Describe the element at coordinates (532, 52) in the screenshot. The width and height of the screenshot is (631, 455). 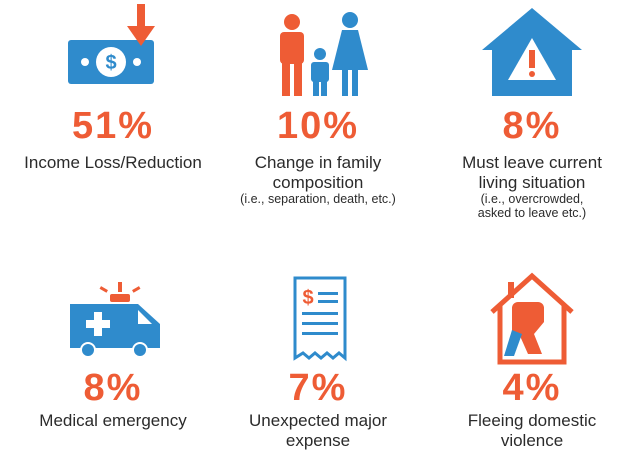
I see `house-warning-icon` at that location.